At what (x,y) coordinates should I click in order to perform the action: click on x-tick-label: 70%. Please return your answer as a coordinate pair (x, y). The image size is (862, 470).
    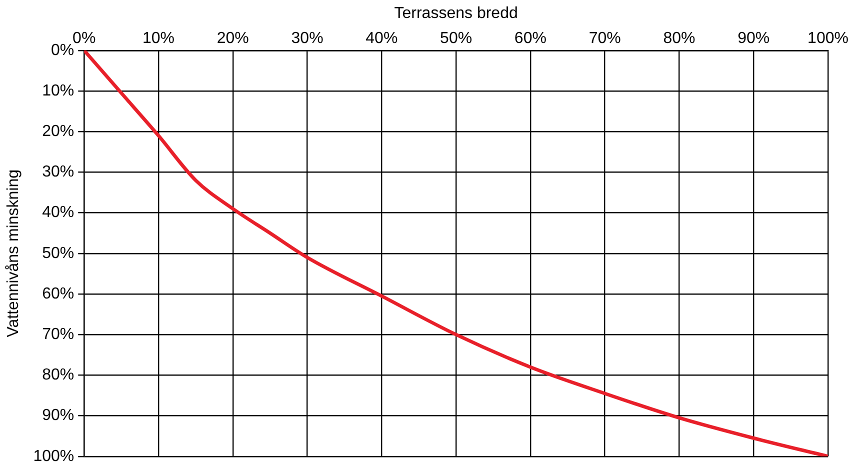
    Looking at the image, I should click on (604, 39).